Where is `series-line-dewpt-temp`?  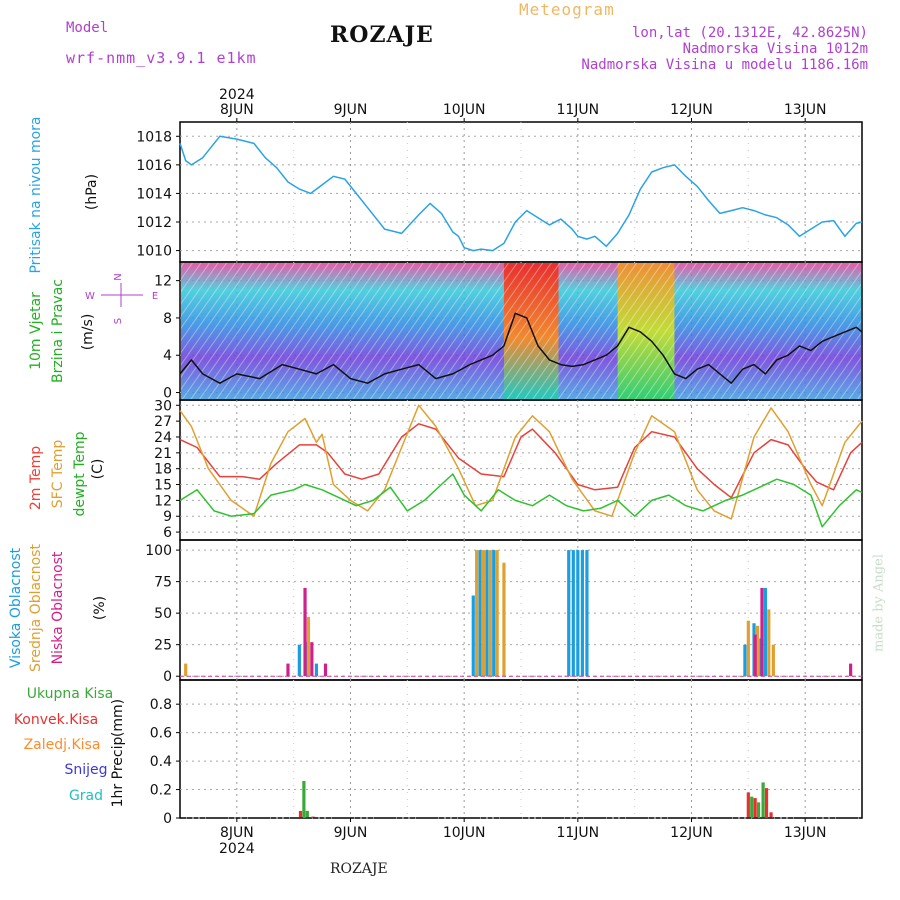 series-line-dewpt-temp is located at coordinates (521, 500).